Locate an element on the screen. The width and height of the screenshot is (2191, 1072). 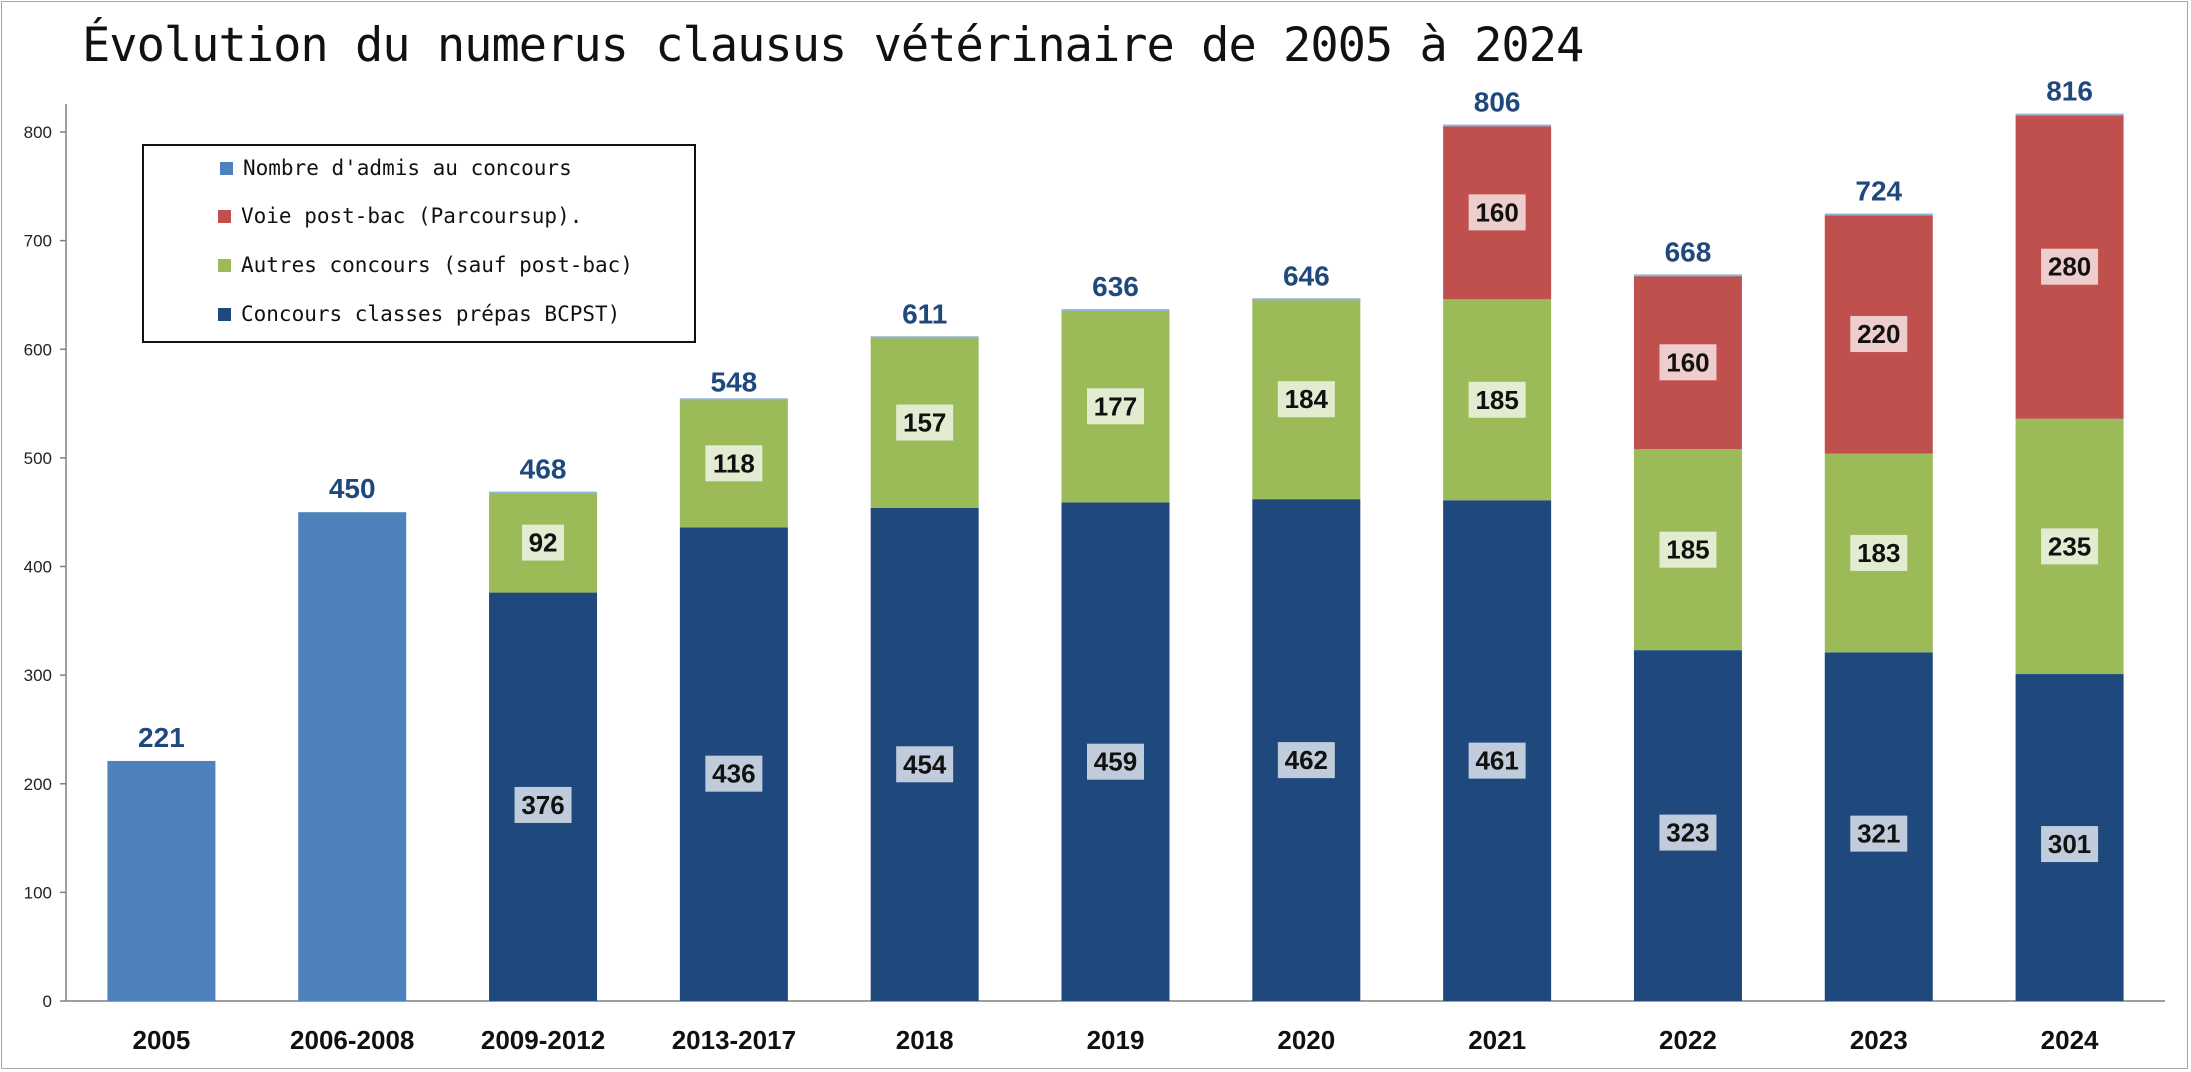
bar-total-label: 636 is located at coordinates (1115, 286).